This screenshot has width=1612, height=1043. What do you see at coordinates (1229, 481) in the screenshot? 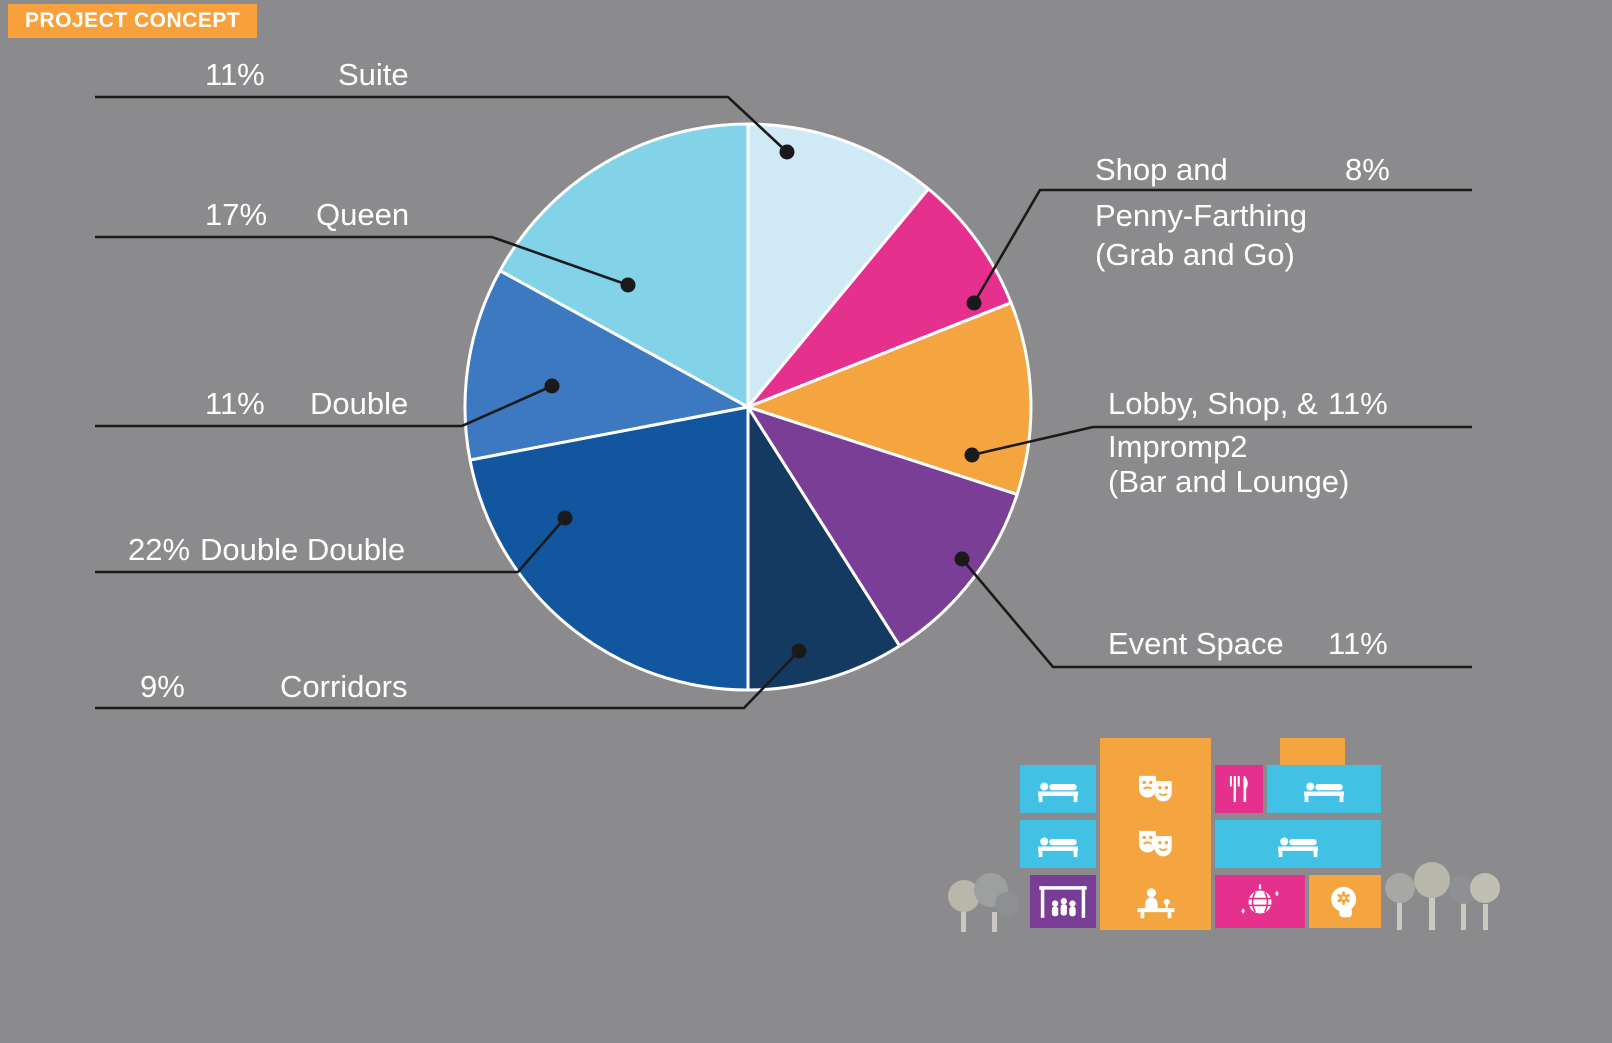
I see `label-lobby-line3: (Bar and Lounge)` at bounding box center [1229, 481].